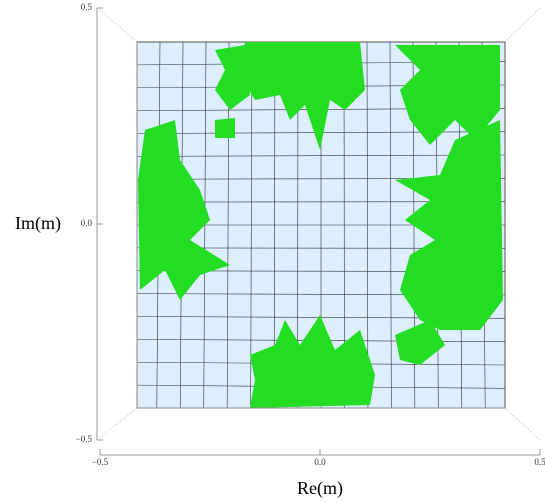 This screenshot has width=545, height=503. I want to click on y-tick-label: 0.0, so click(87, 223).